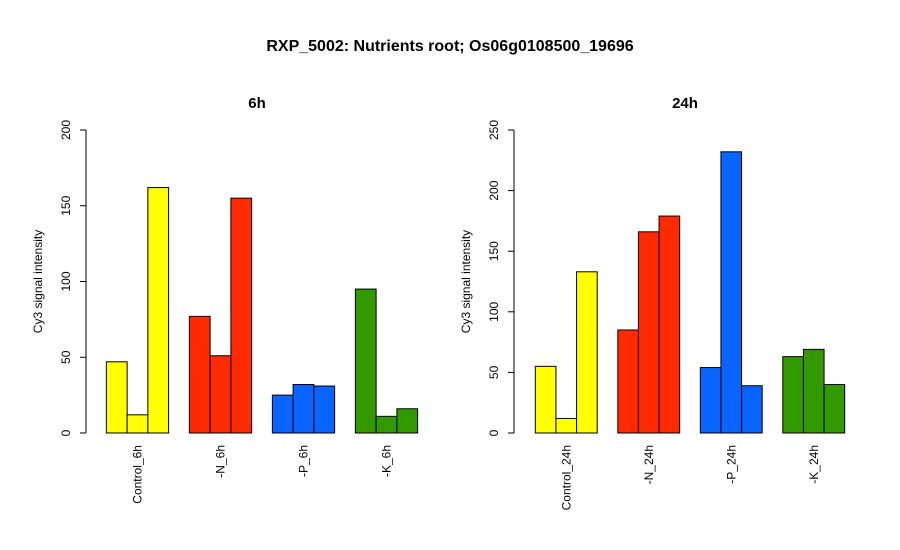 The width and height of the screenshot is (900, 550). Describe the element at coordinates (566, 477) in the screenshot. I see `category-label: Control_24h` at that location.